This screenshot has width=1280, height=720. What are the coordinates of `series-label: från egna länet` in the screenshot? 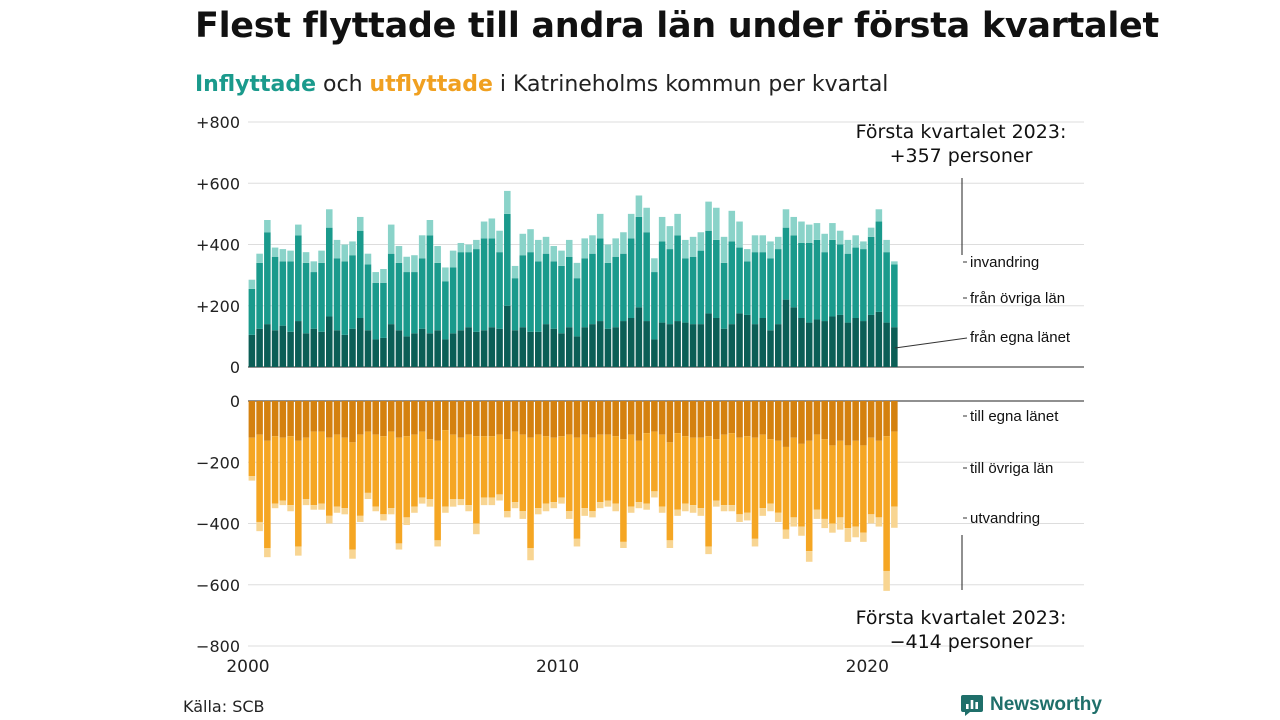 It's located at (1020, 337).